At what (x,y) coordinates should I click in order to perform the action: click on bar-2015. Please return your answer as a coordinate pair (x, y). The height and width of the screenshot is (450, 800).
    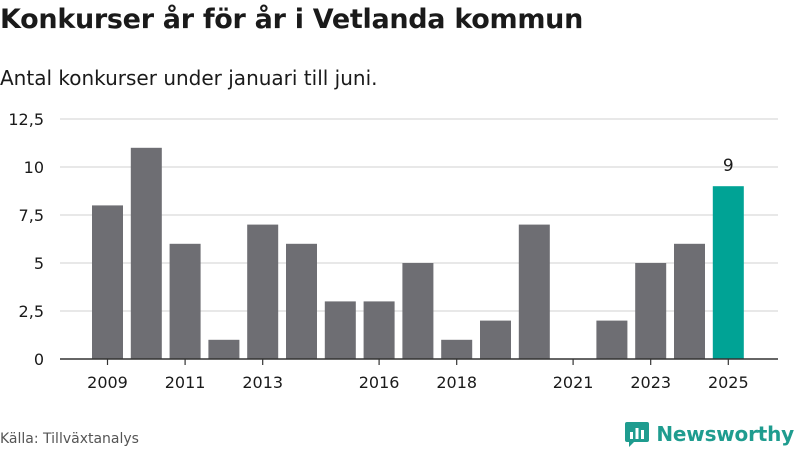
    Looking at the image, I should click on (340, 330).